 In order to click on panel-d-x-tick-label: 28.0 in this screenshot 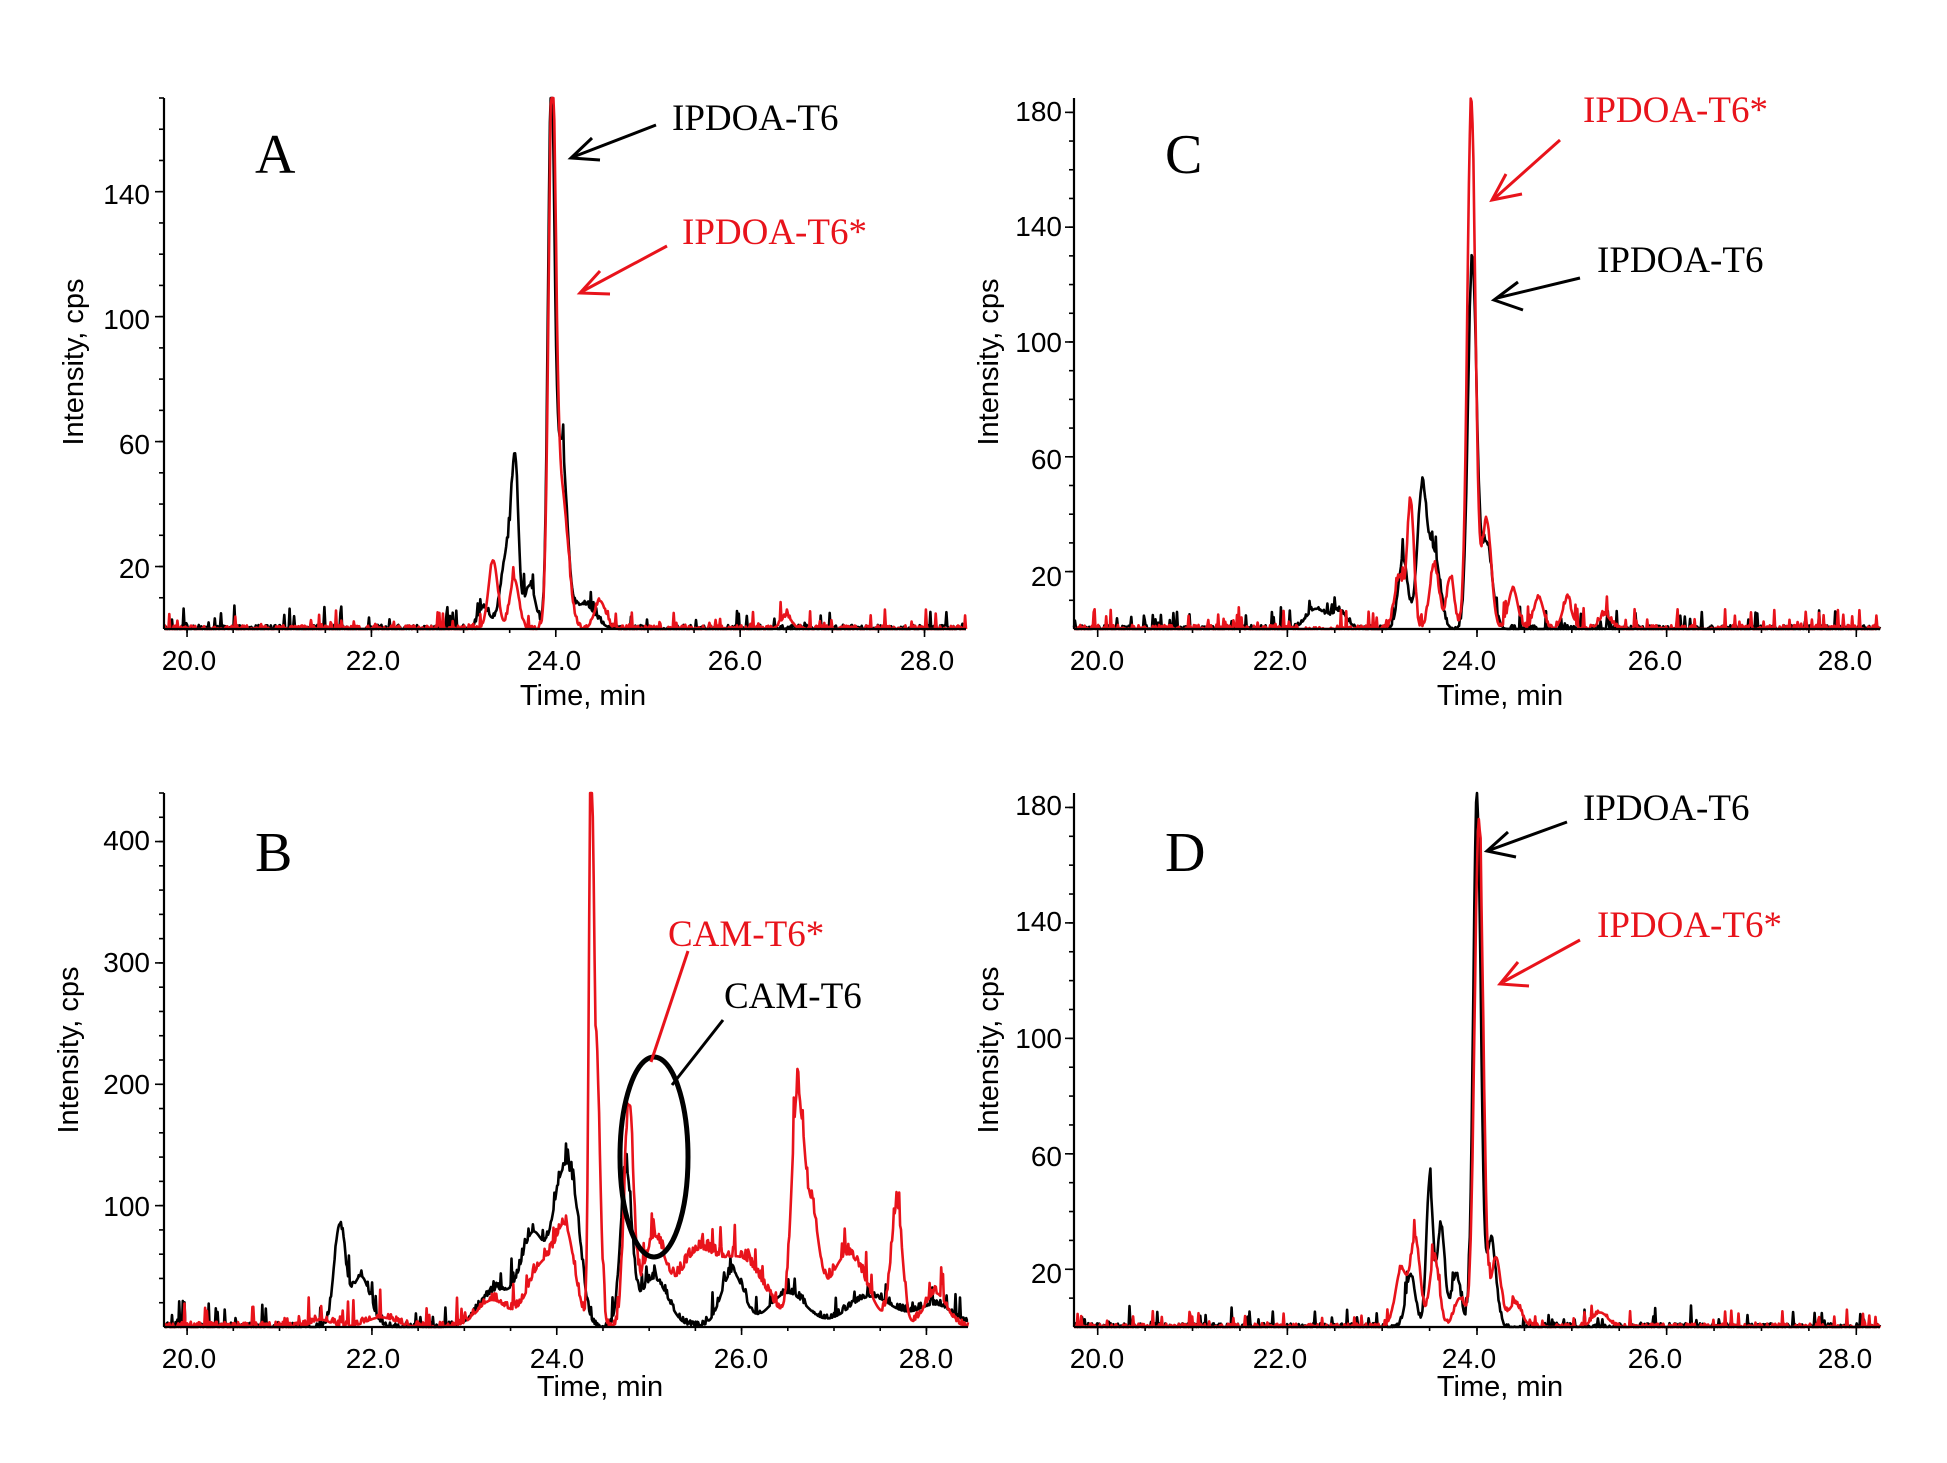, I will do `click(1845, 1358)`.